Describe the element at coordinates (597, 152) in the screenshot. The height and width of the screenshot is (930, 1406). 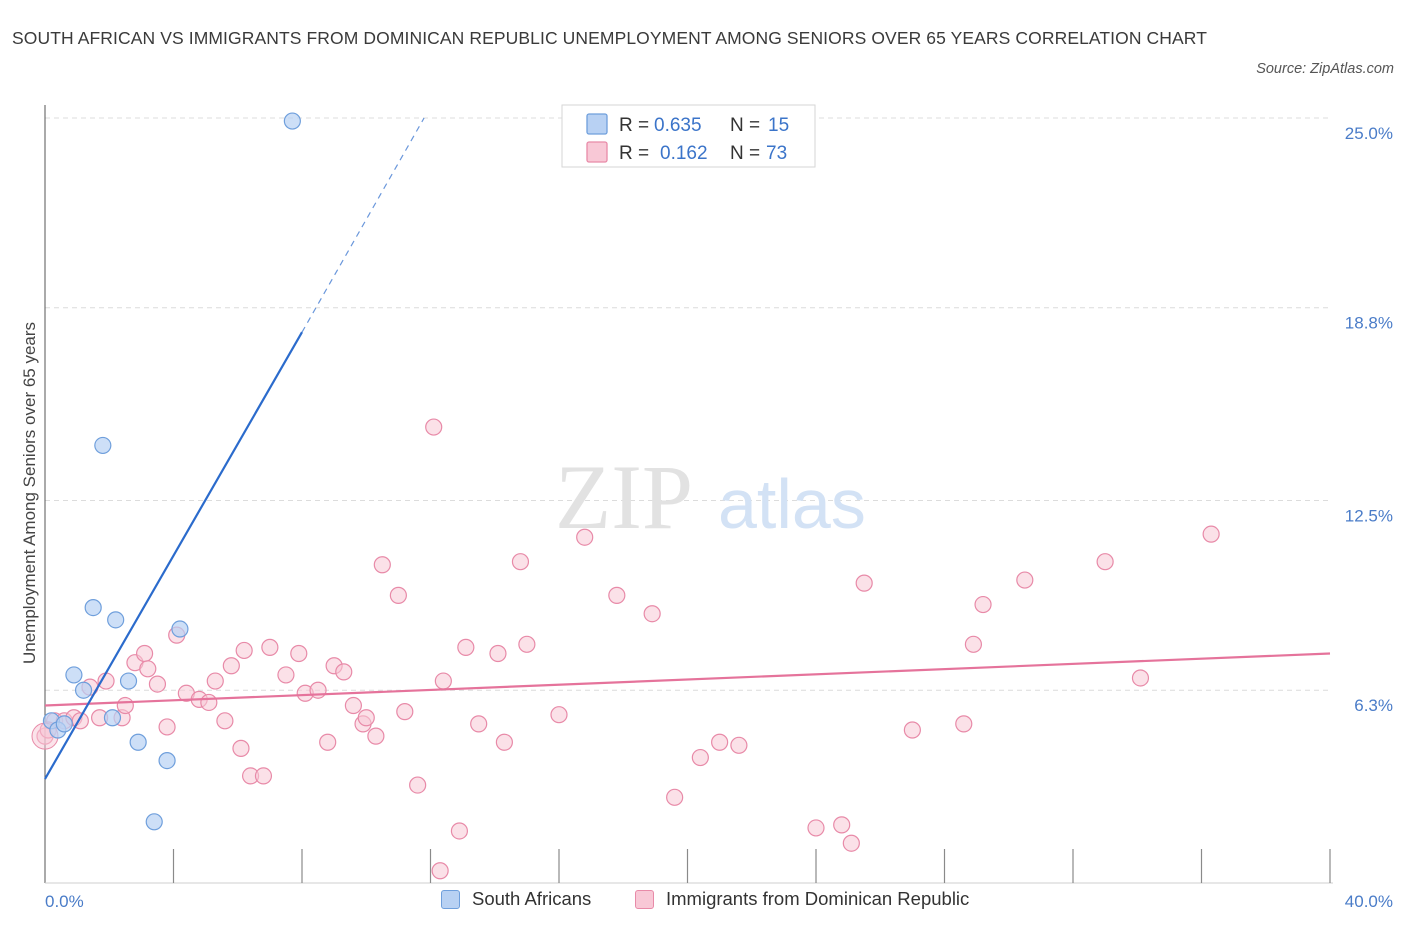
I see `legend-swatch-pink` at that location.